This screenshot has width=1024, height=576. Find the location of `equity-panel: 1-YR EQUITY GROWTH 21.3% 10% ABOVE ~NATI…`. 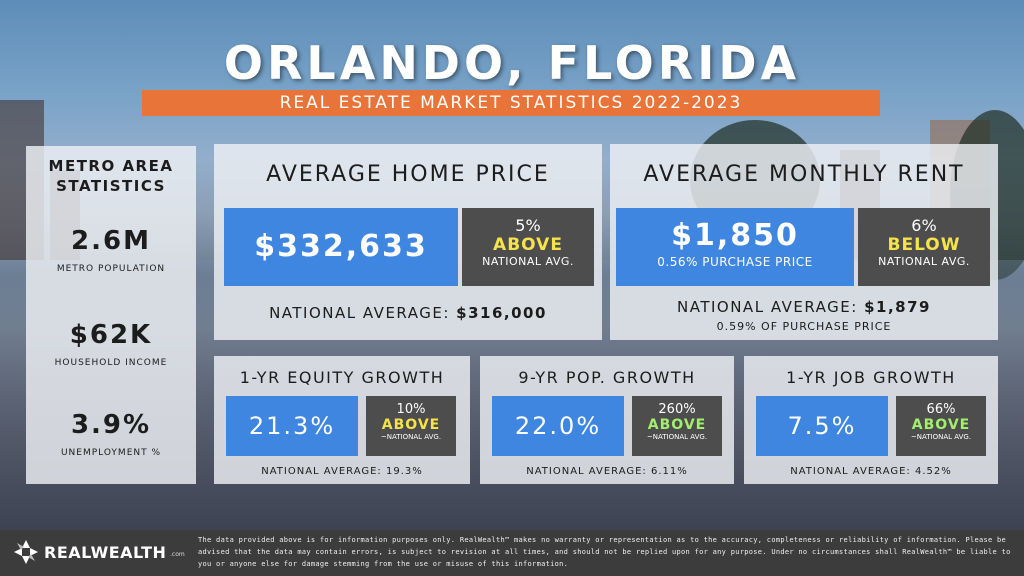

equity-panel: 1-YR EQUITY GROWTH 21.3% 10% ABOVE ~NATI… is located at coordinates (342, 420).